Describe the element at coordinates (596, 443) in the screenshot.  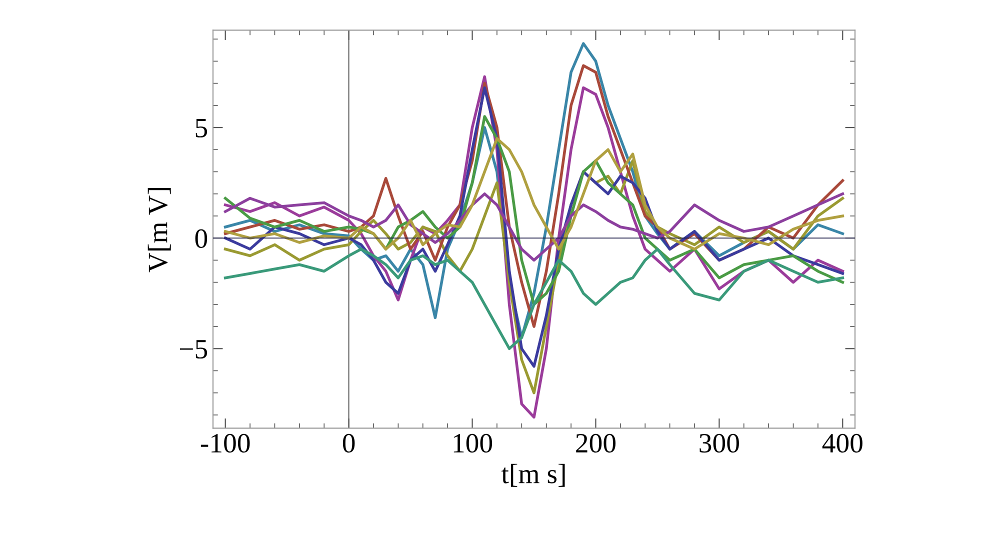
I see `x-tick-label: 200` at that location.